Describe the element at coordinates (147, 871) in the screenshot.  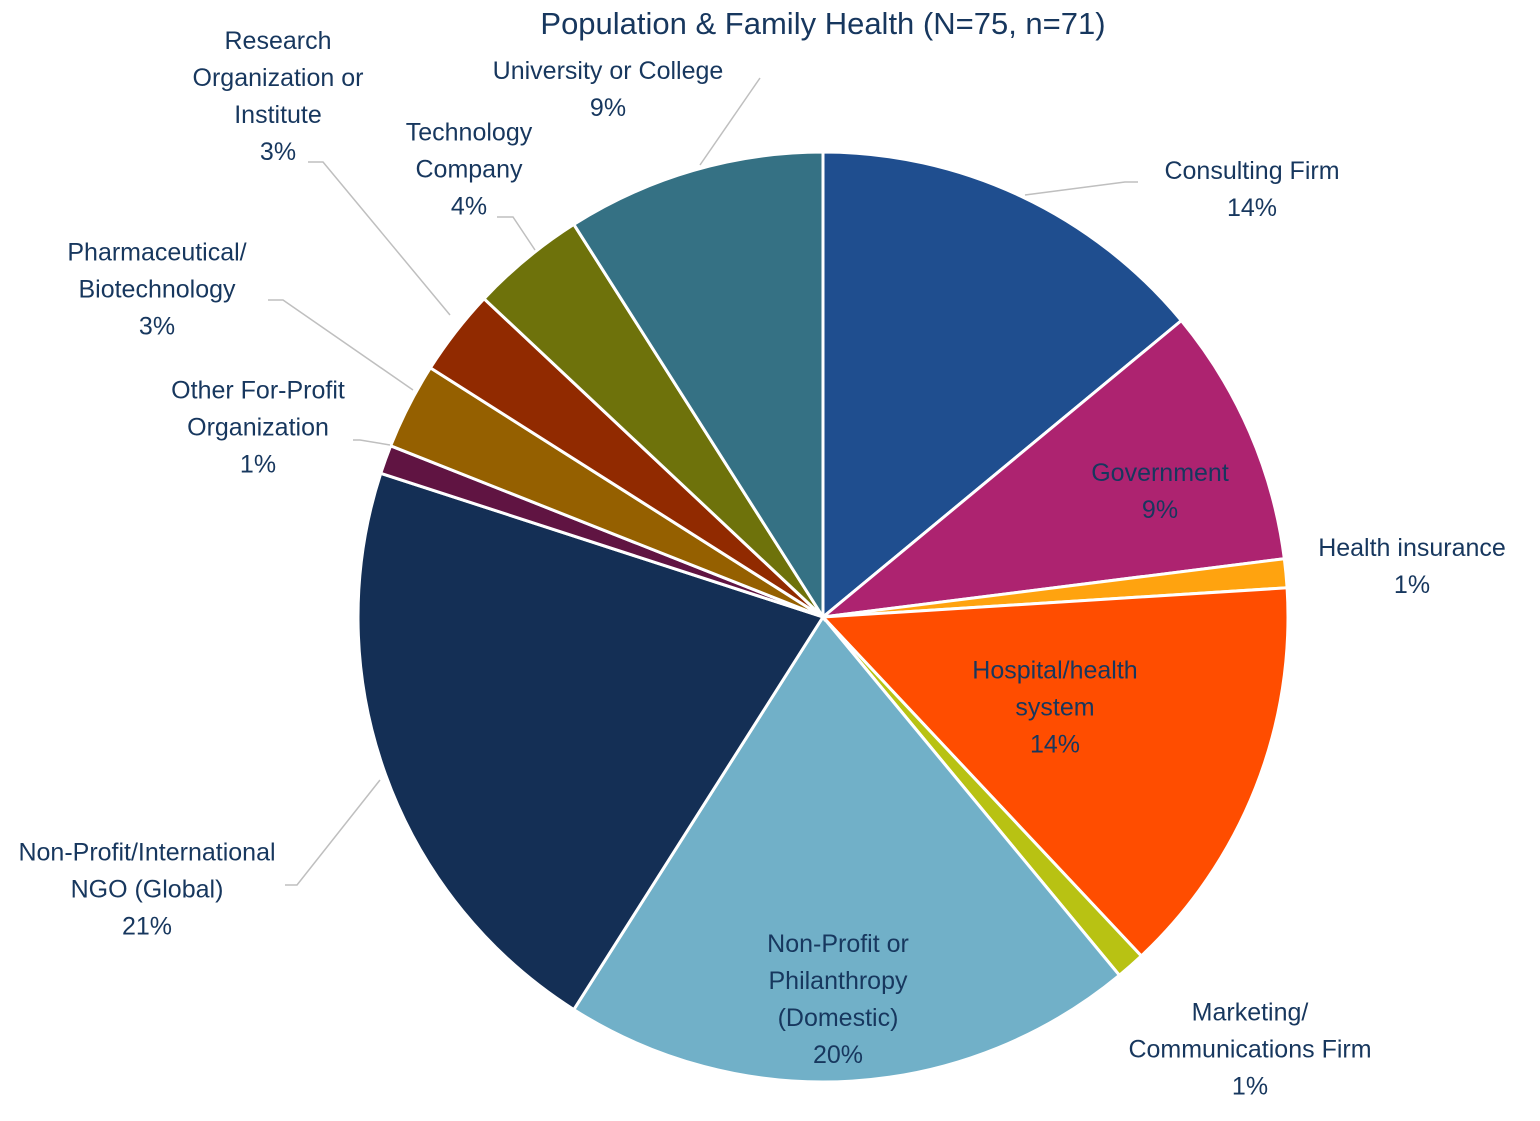
I see `category-label: Non-Profit/International NGO (Global)` at that location.